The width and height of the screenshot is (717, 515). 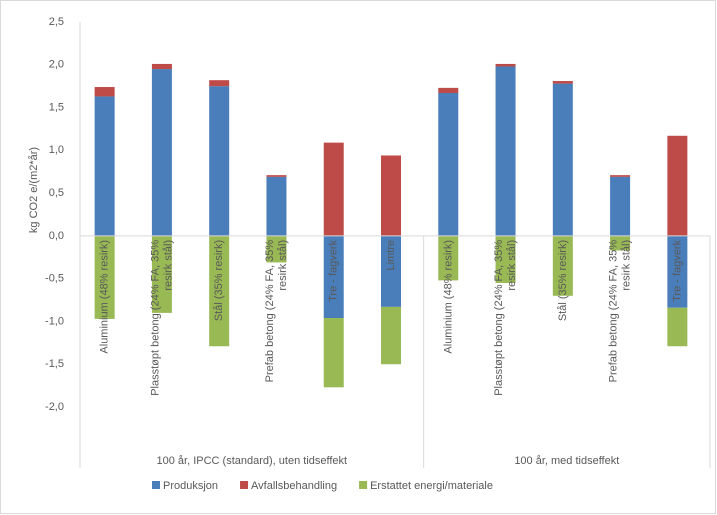 I want to click on group-label: 100 år, IPCC (standard), uten tidseffekt, so click(x=252, y=461).